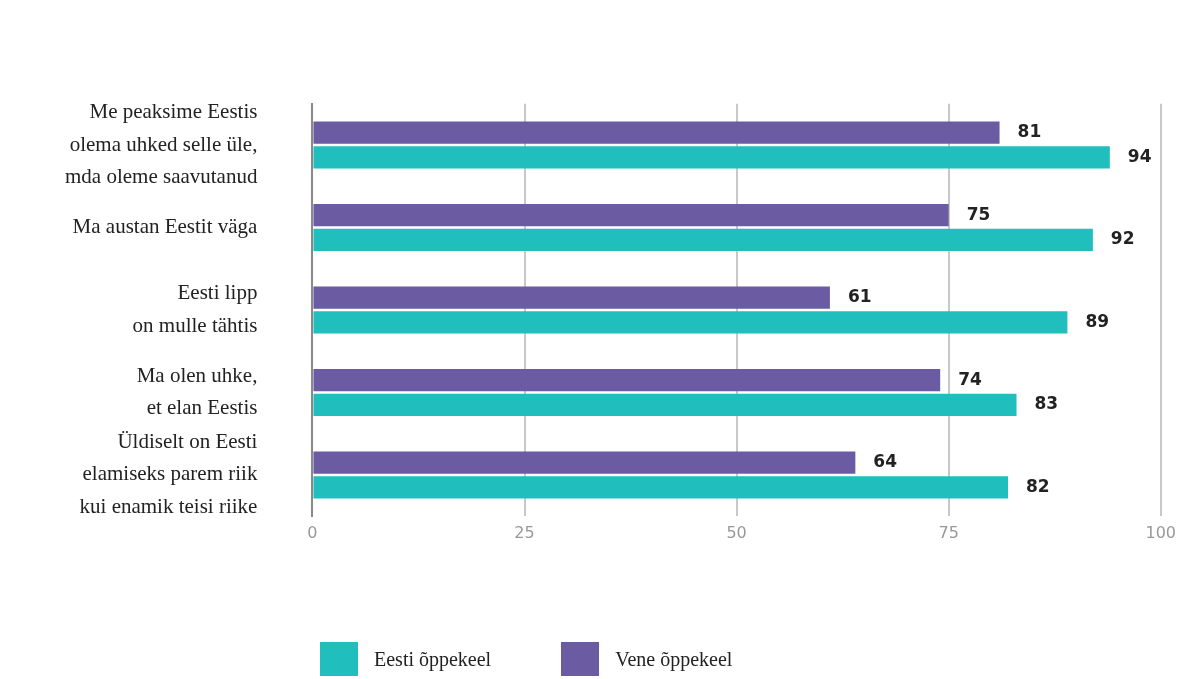 This screenshot has width=1184, height=679. I want to click on x-tick-label: 50, so click(736, 532).